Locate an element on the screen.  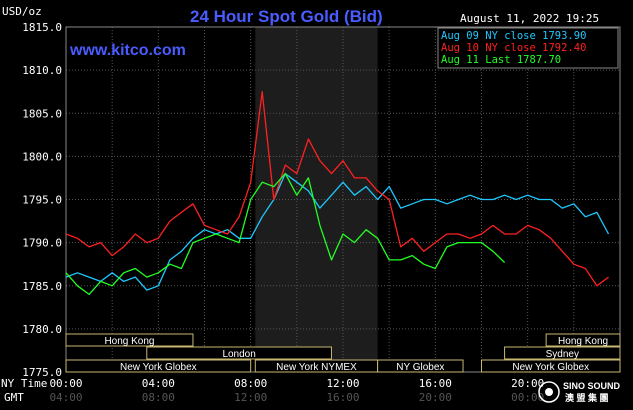
legend-entry-aug09: Aug 09 NY close 1793.90 is located at coordinates (513, 36).